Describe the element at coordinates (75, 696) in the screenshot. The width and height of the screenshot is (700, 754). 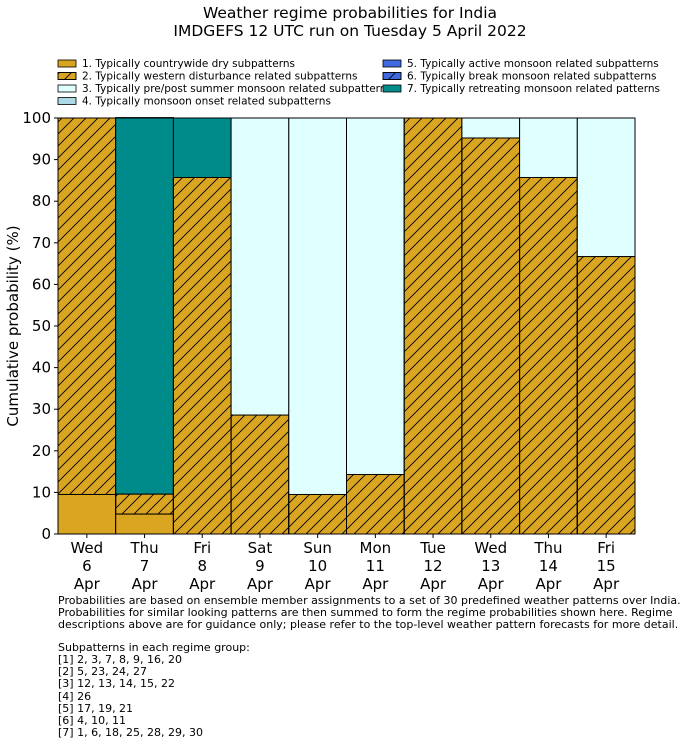
I see `group-item: [4] 26` at that location.